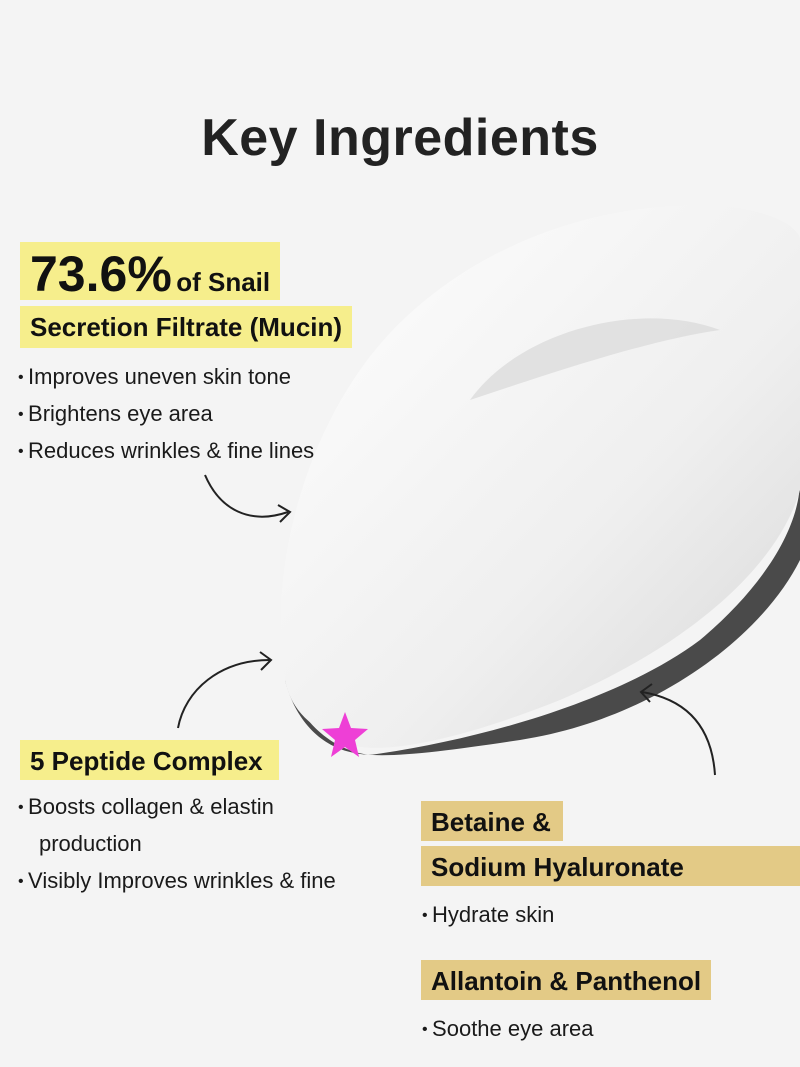 This screenshot has width=800, height=1067. I want to click on bullet-item: Boosts collagen & elastin, so click(177, 807).